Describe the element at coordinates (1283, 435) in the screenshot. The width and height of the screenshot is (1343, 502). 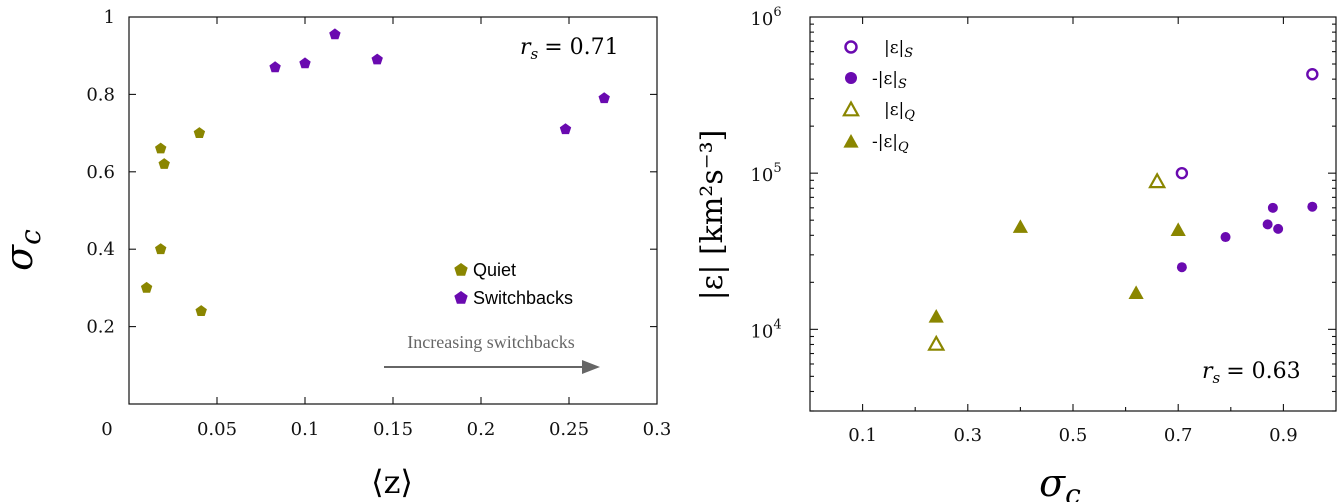
I see `right-x-tick-label: 0.9` at that location.